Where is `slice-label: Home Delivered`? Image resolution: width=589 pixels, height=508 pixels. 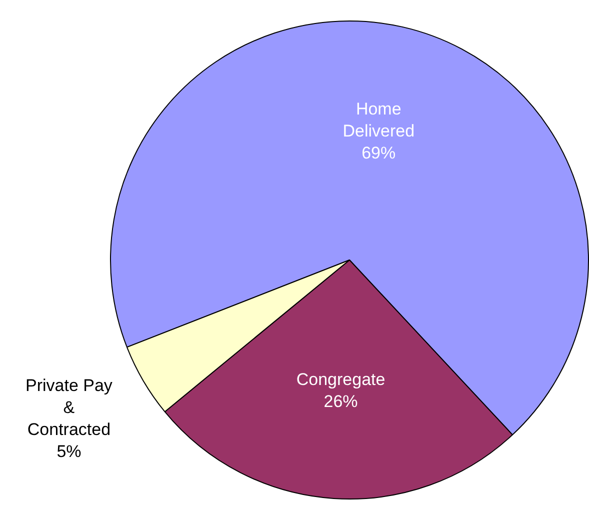 slice-label: Home Delivered is located at coordinates (378, 120).